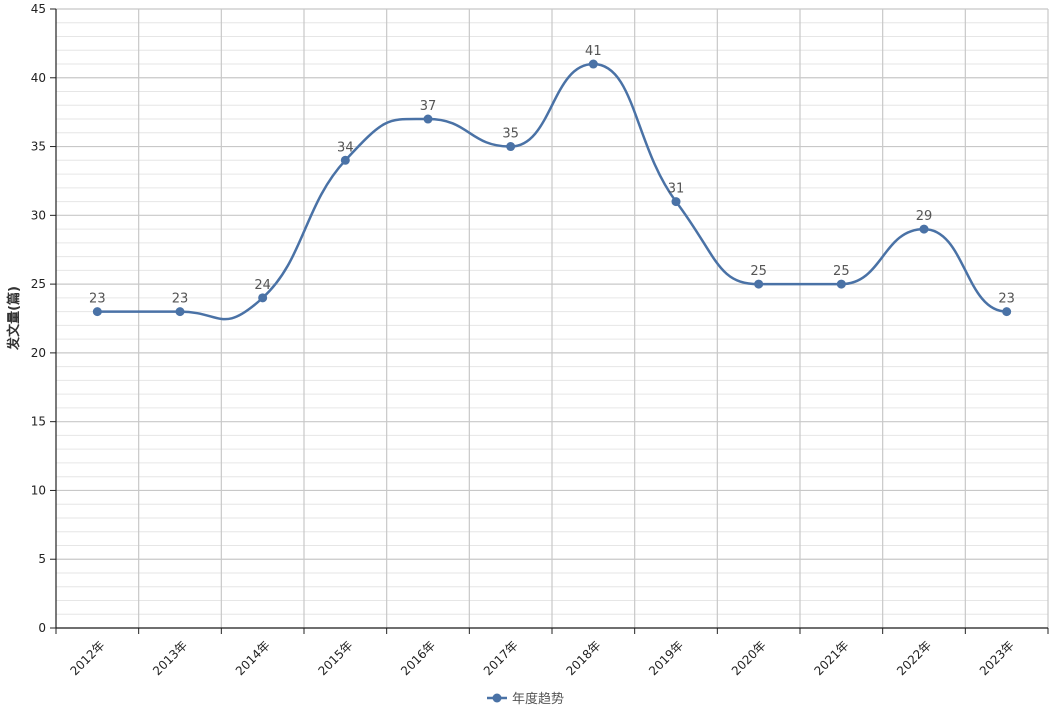 The height and width of the screenshot is (711, 1061). I want to click on y-axis-label: 发文量(篇), so click(14, 318).